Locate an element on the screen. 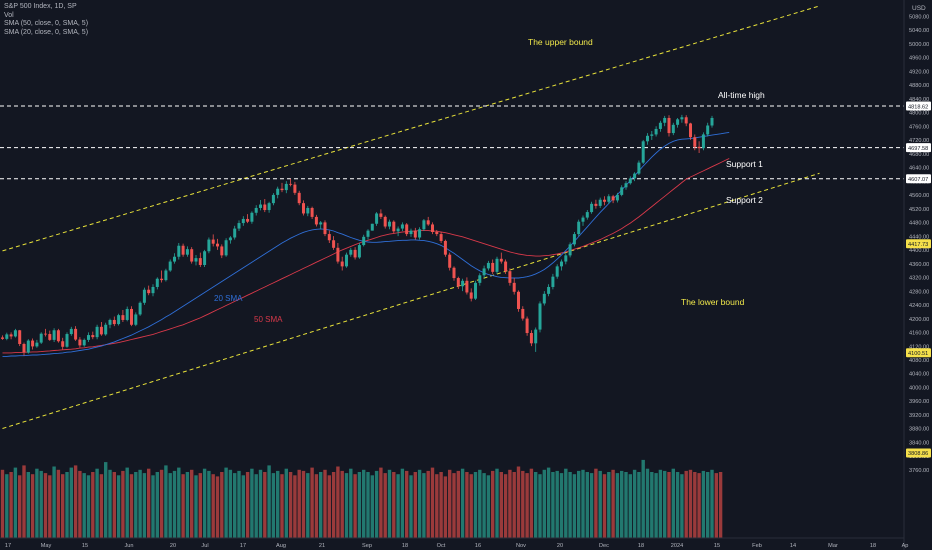  y-tick-label: 4520.00 is located at coordinates (919, 210).